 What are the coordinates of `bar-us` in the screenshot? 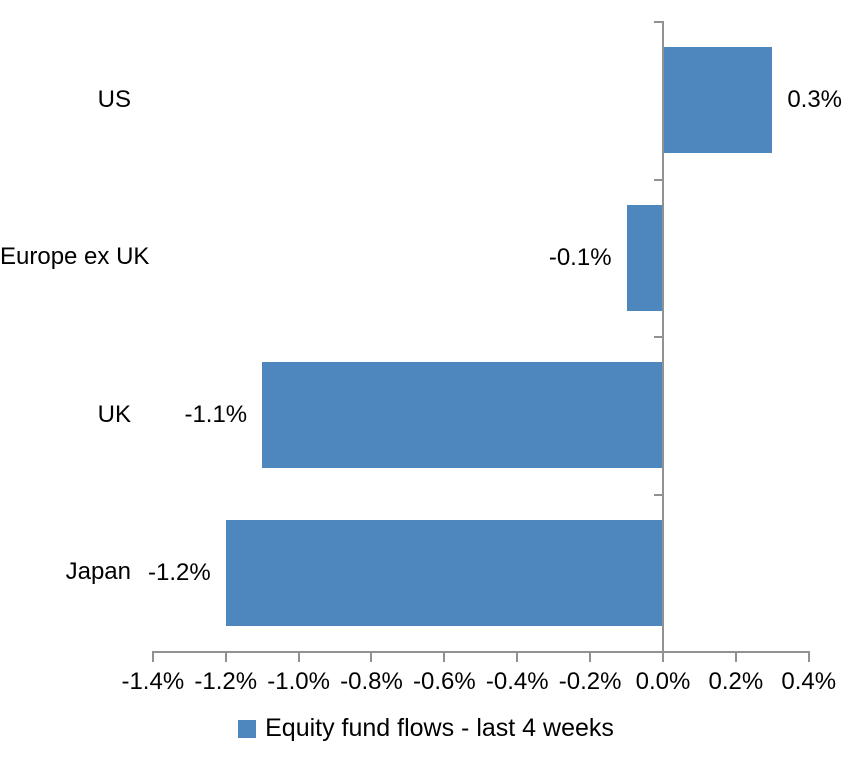 It's located at (718, 100).